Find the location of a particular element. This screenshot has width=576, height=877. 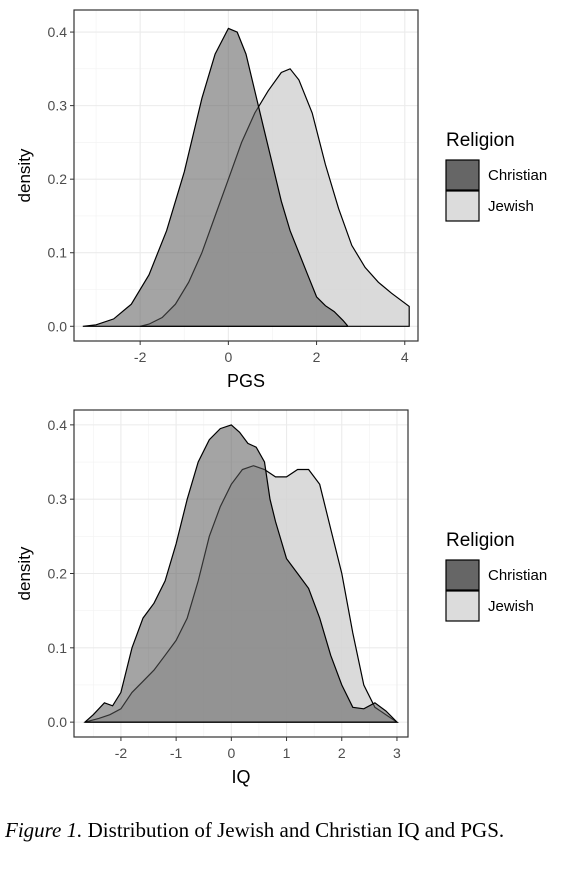

x-tick-label: 3 is located at coordinates (397, 753).